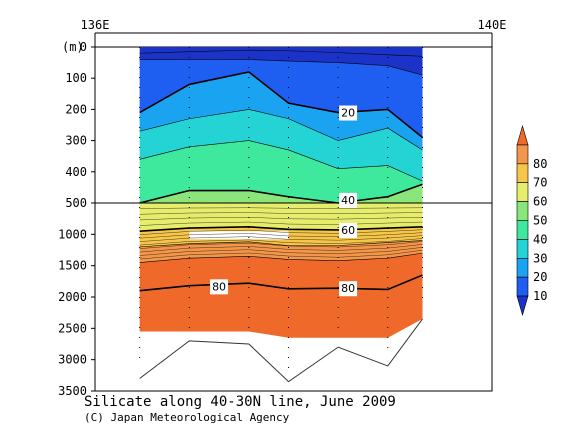 The width and height of the screenshot is (570, 441). Describe the element at coordinates (540, 164) in the screenshot. I see `colorbar-label: 80` at that location.